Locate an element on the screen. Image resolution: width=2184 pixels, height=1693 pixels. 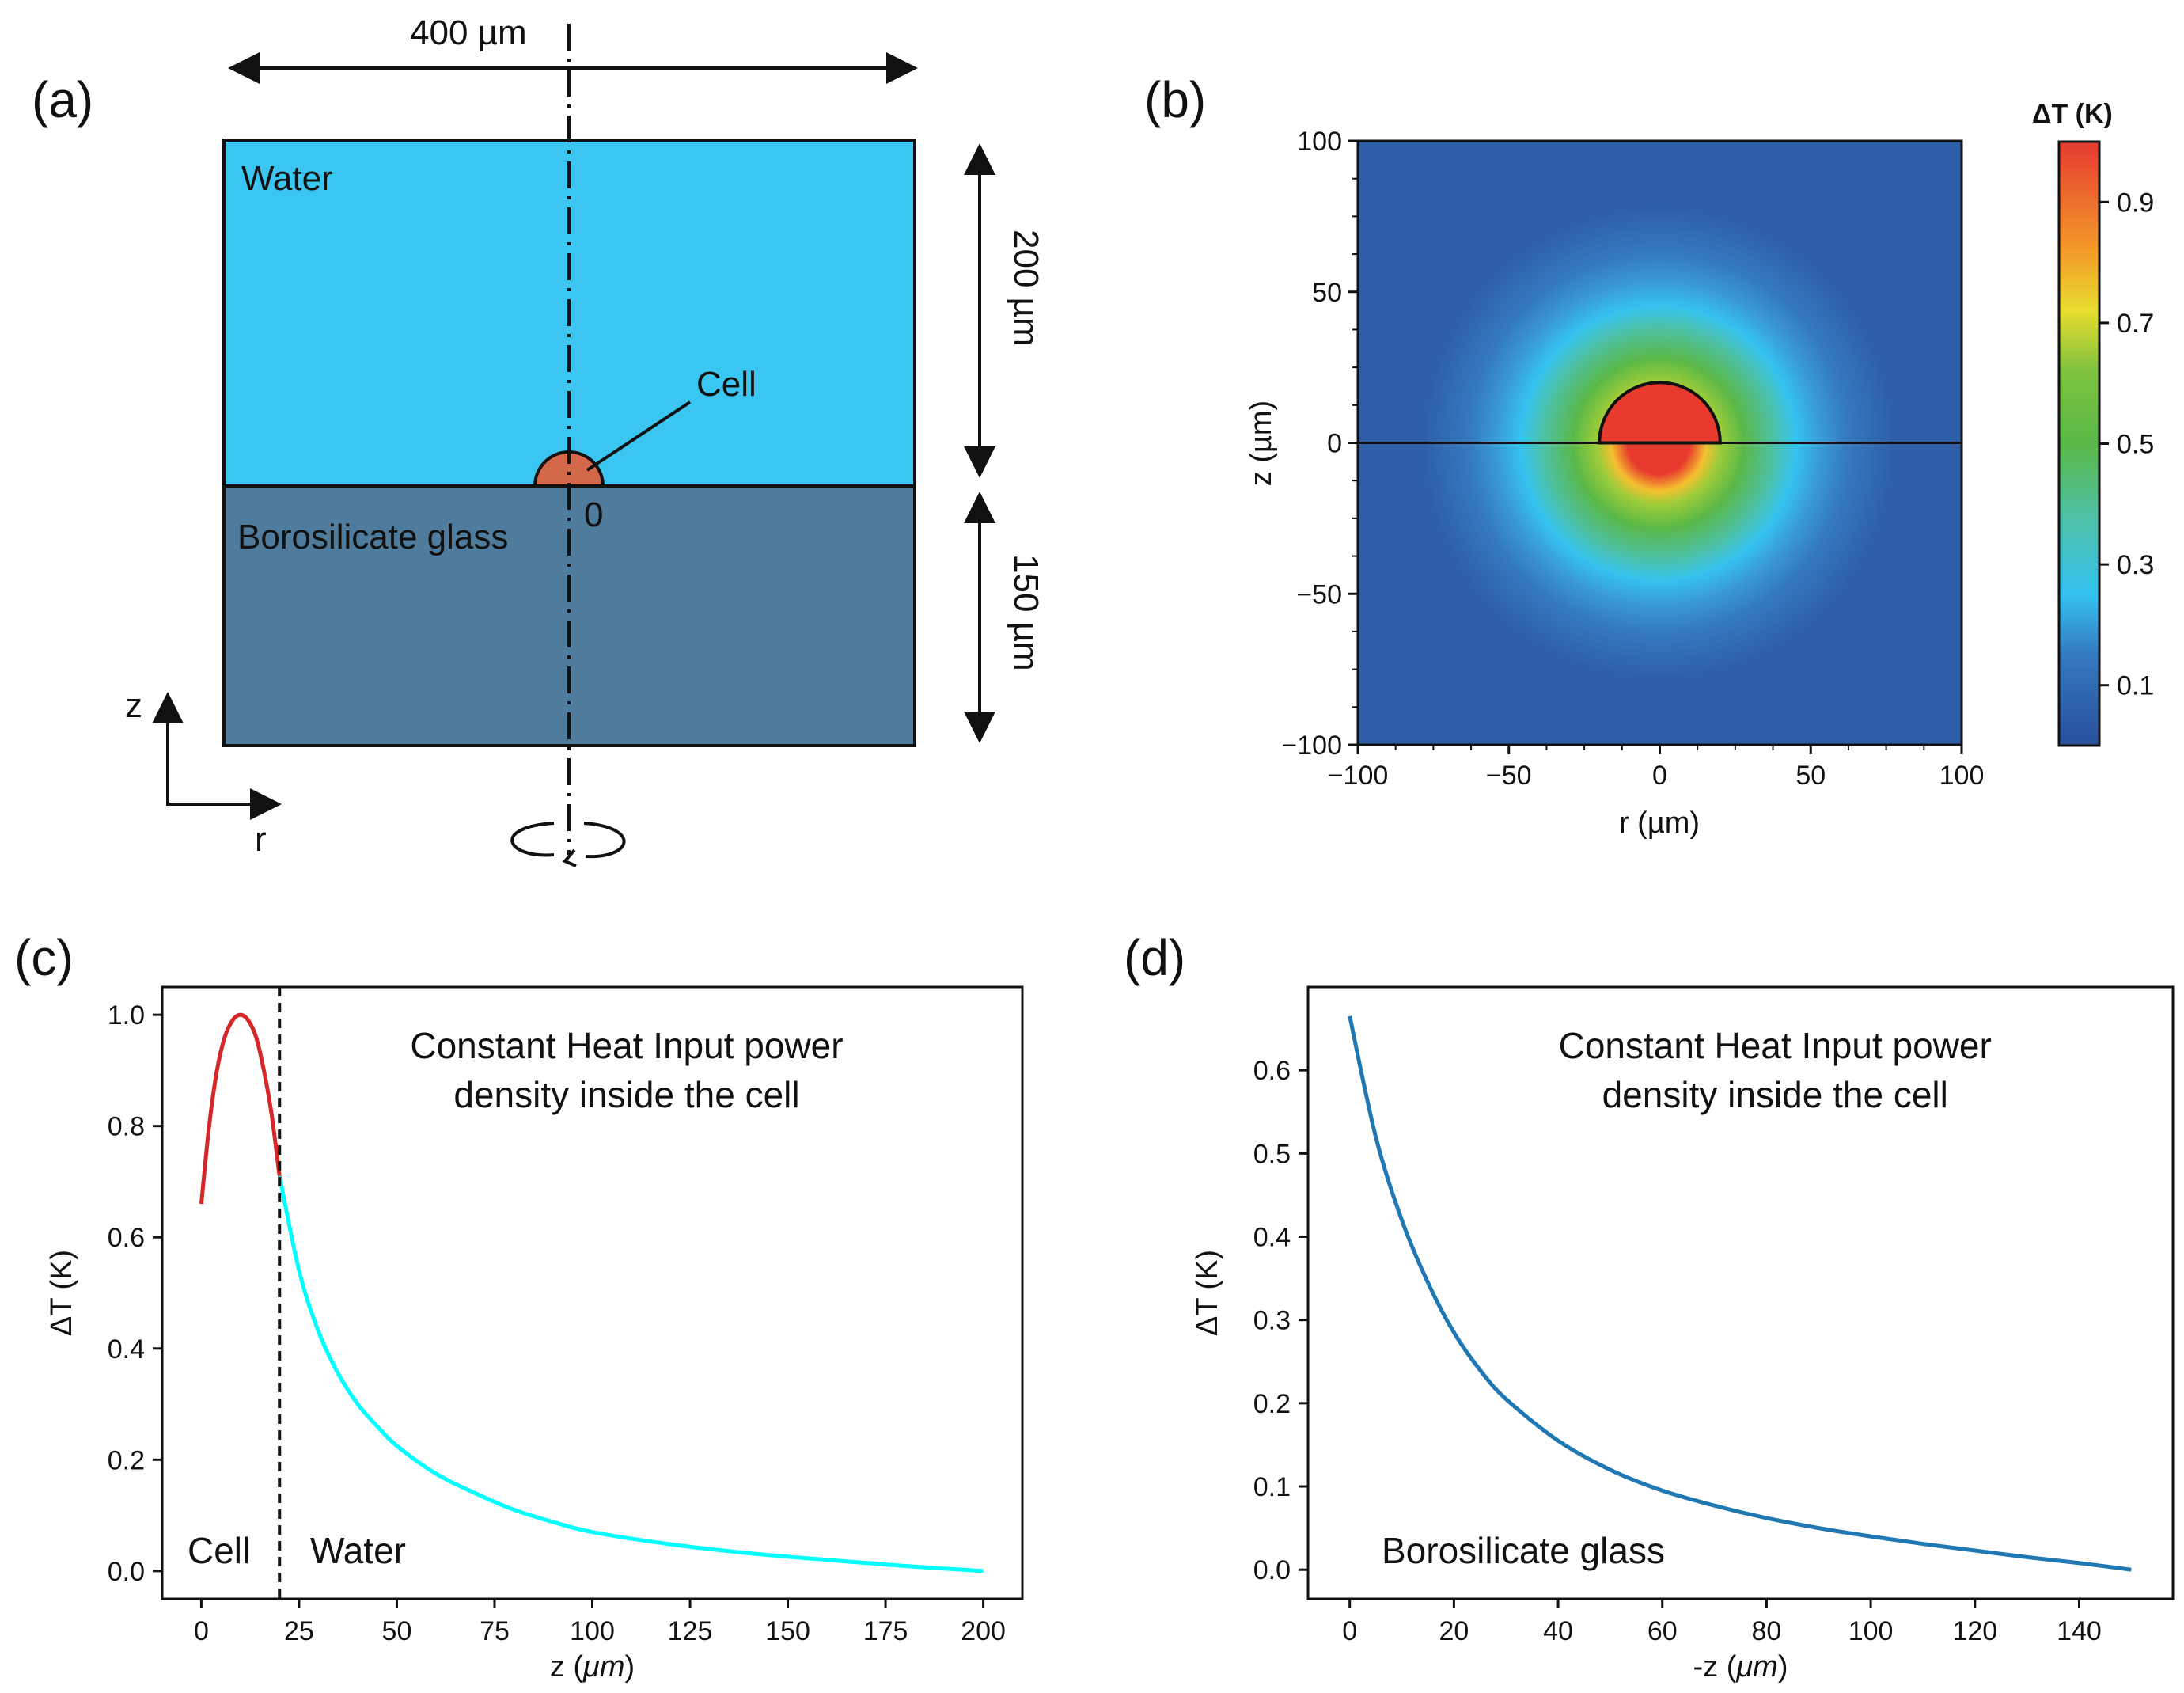
water-height-label: 200 µm is located at coordinates (1026, 289).